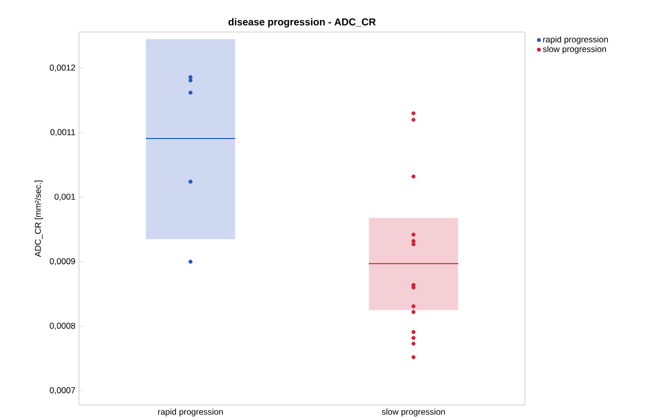 The image size is (646, 420). I want to click on y-tick-label: 0,0007, so click(63, 390).